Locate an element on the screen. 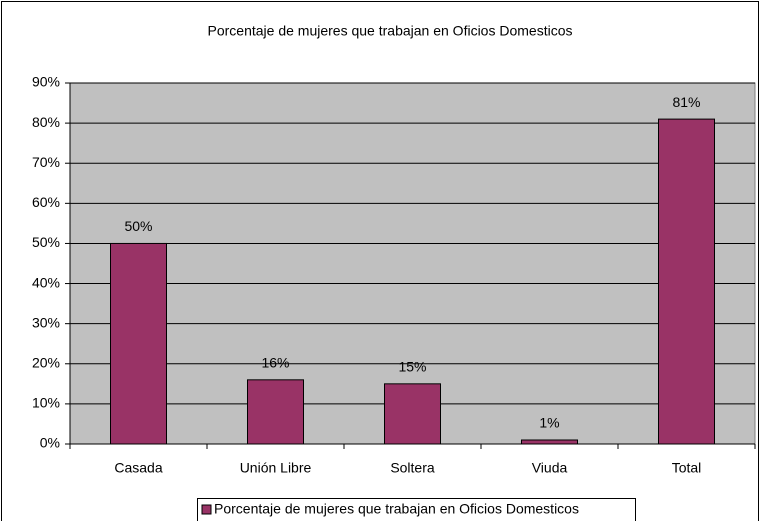  data-label: 81% is located at coordinates (686, 102).